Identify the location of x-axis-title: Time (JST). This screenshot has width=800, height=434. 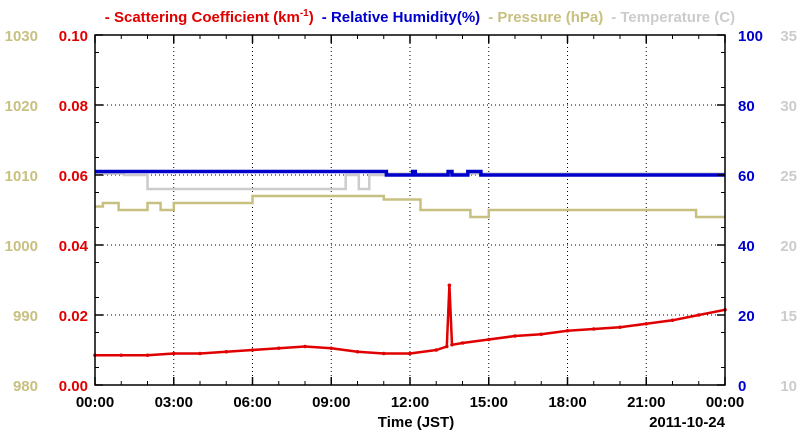
(416, 422).